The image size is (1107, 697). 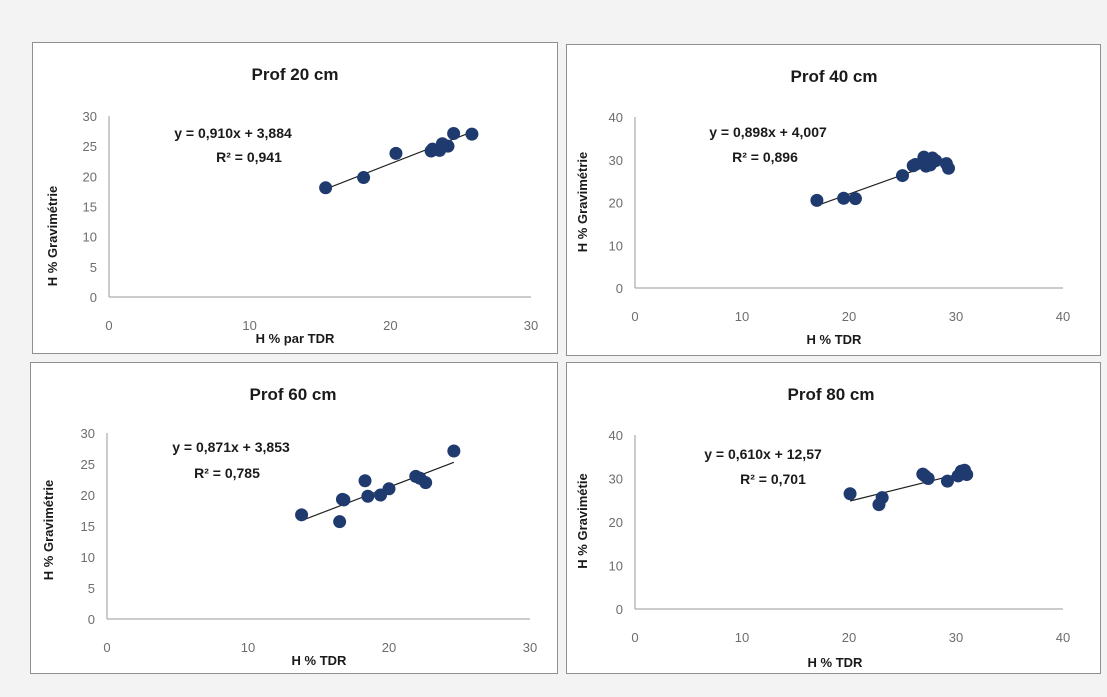 I want to click on regression-equation: y = 0,910x + 3,884, so click(x=233, y=133).